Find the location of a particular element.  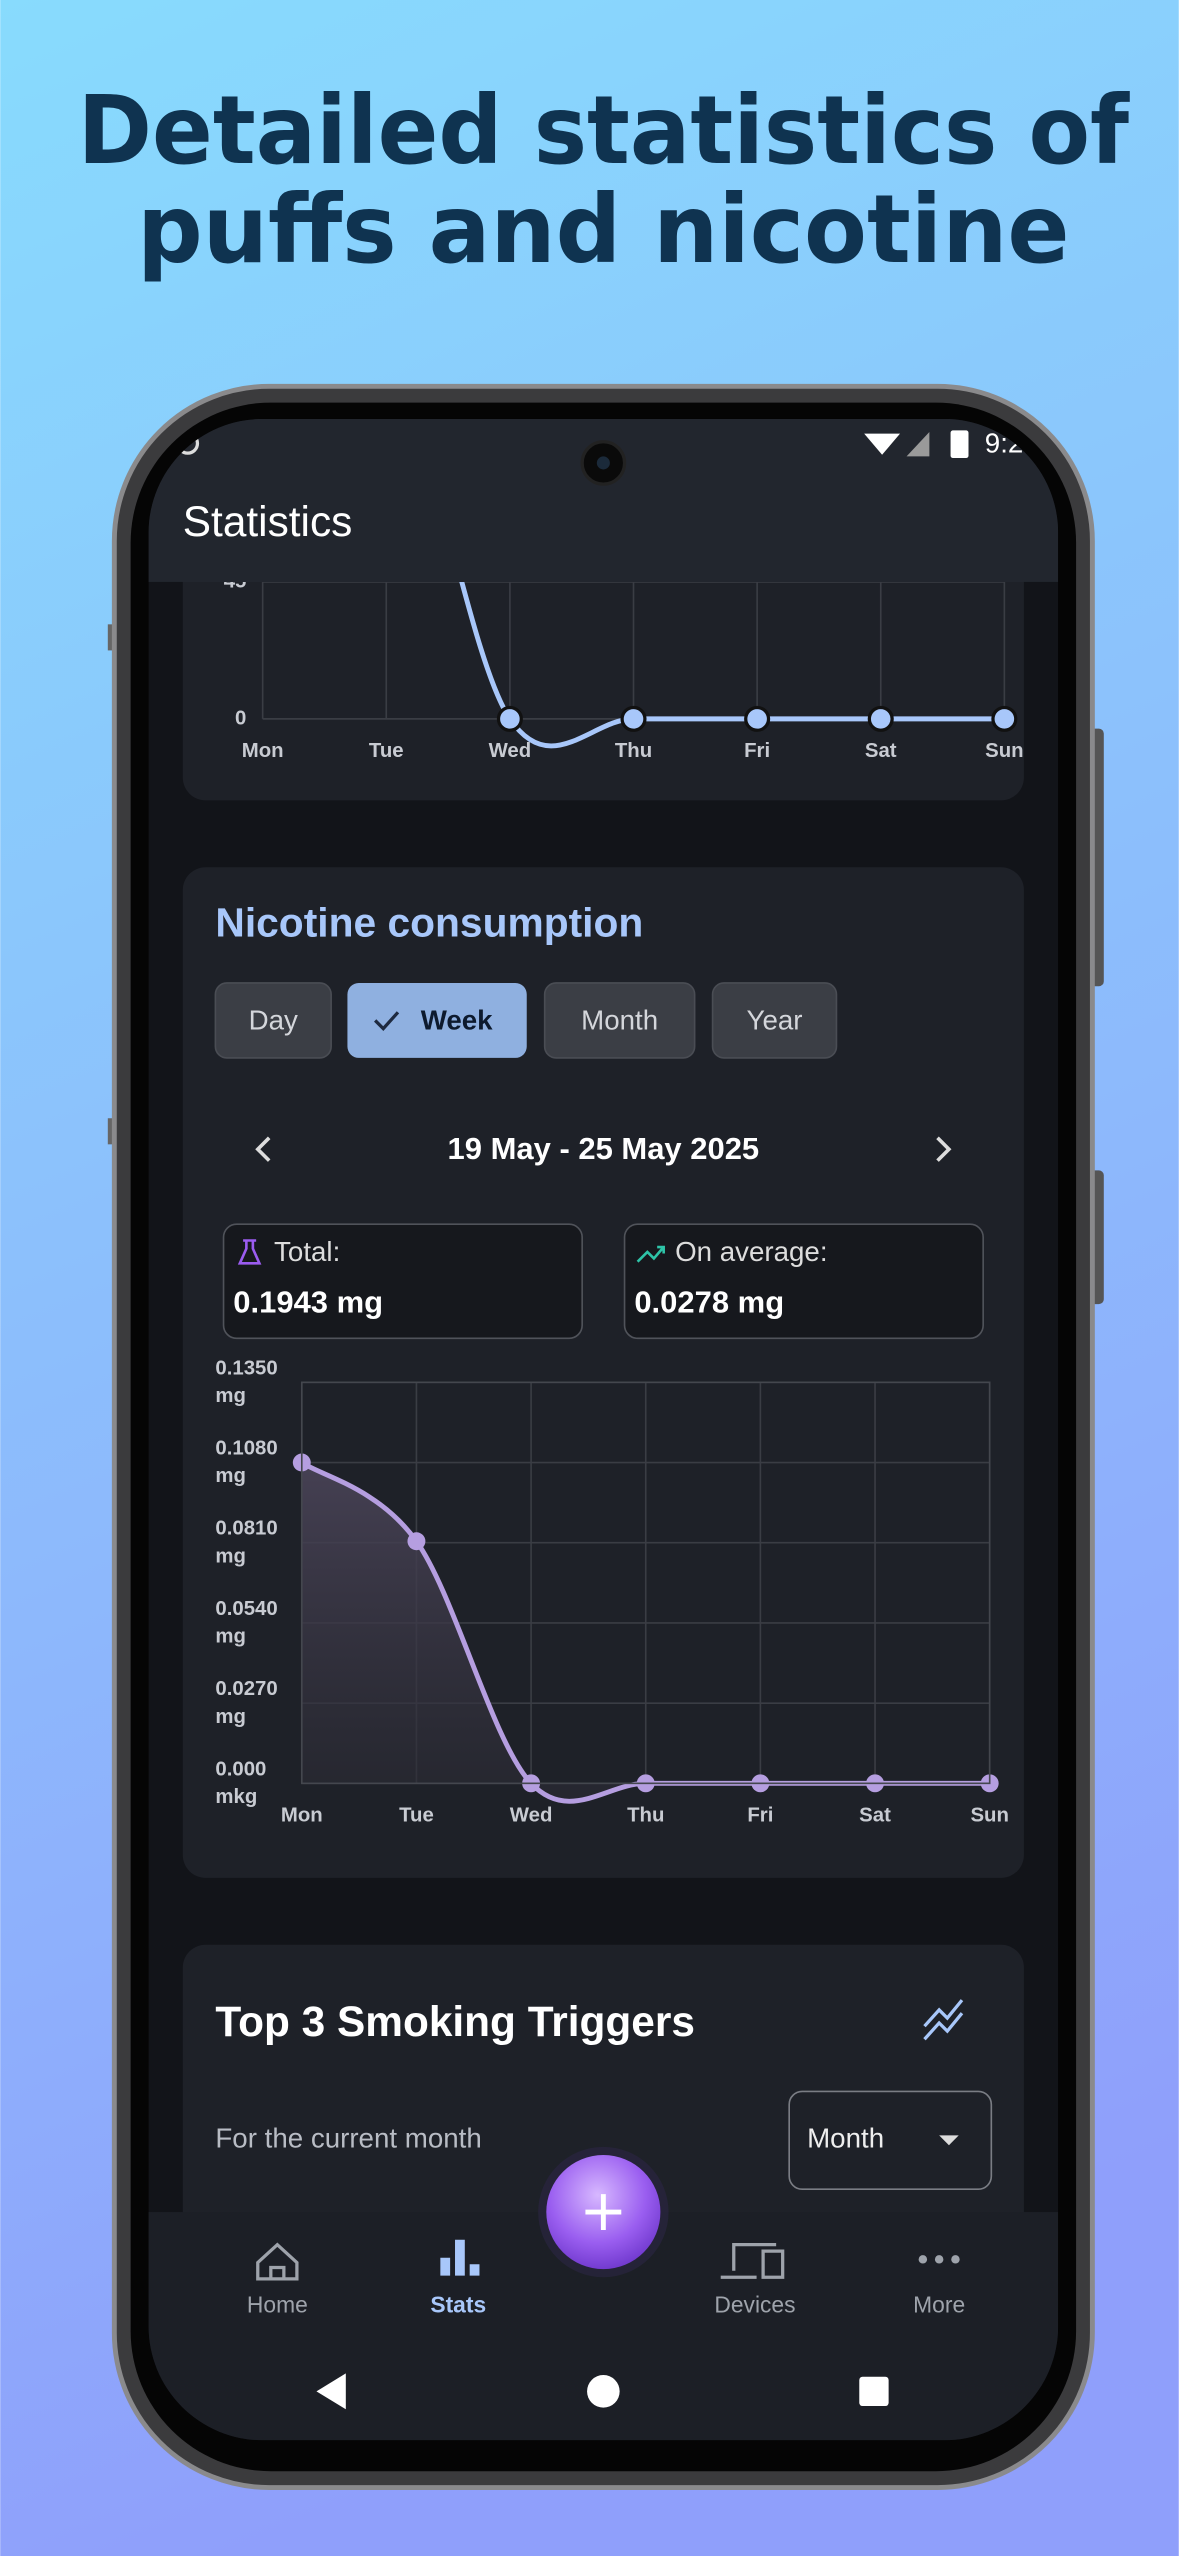

dropdown-arrow is located at coordinates (949, 2140).